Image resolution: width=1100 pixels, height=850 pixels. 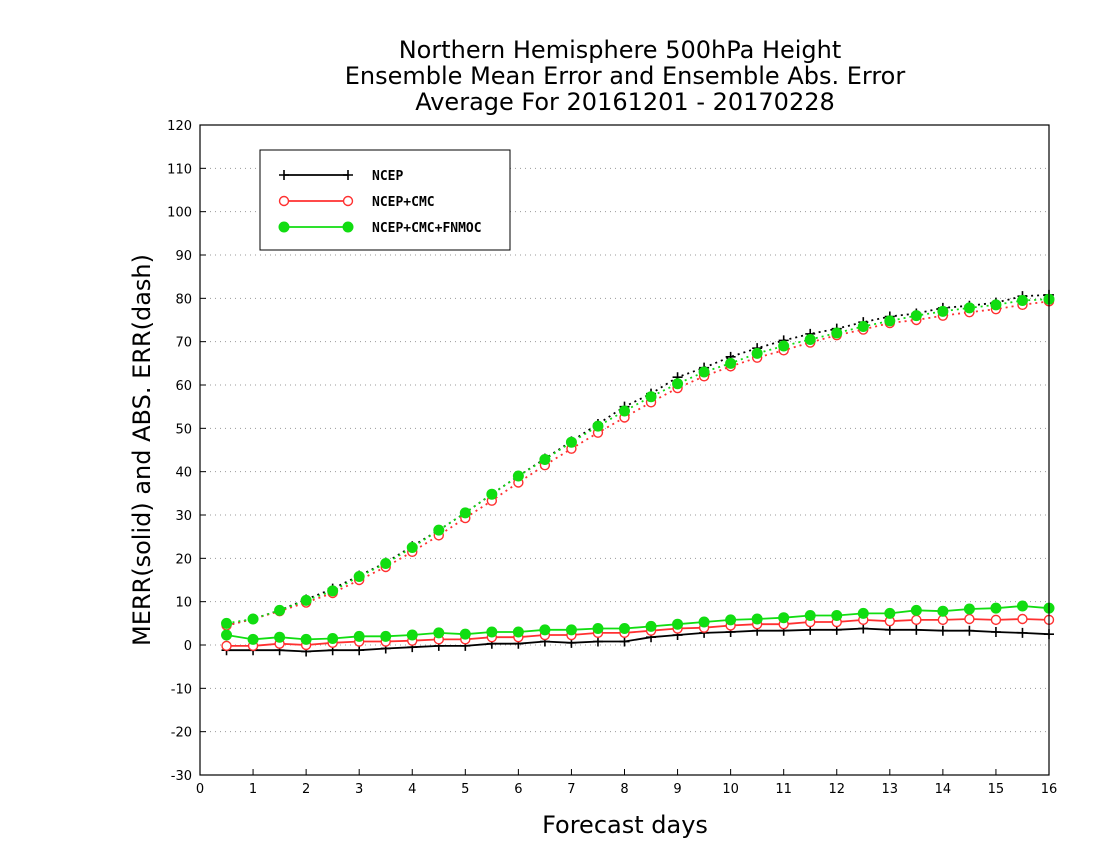 I want to click on y-tick-label: 100, so click(x=179, y=213).